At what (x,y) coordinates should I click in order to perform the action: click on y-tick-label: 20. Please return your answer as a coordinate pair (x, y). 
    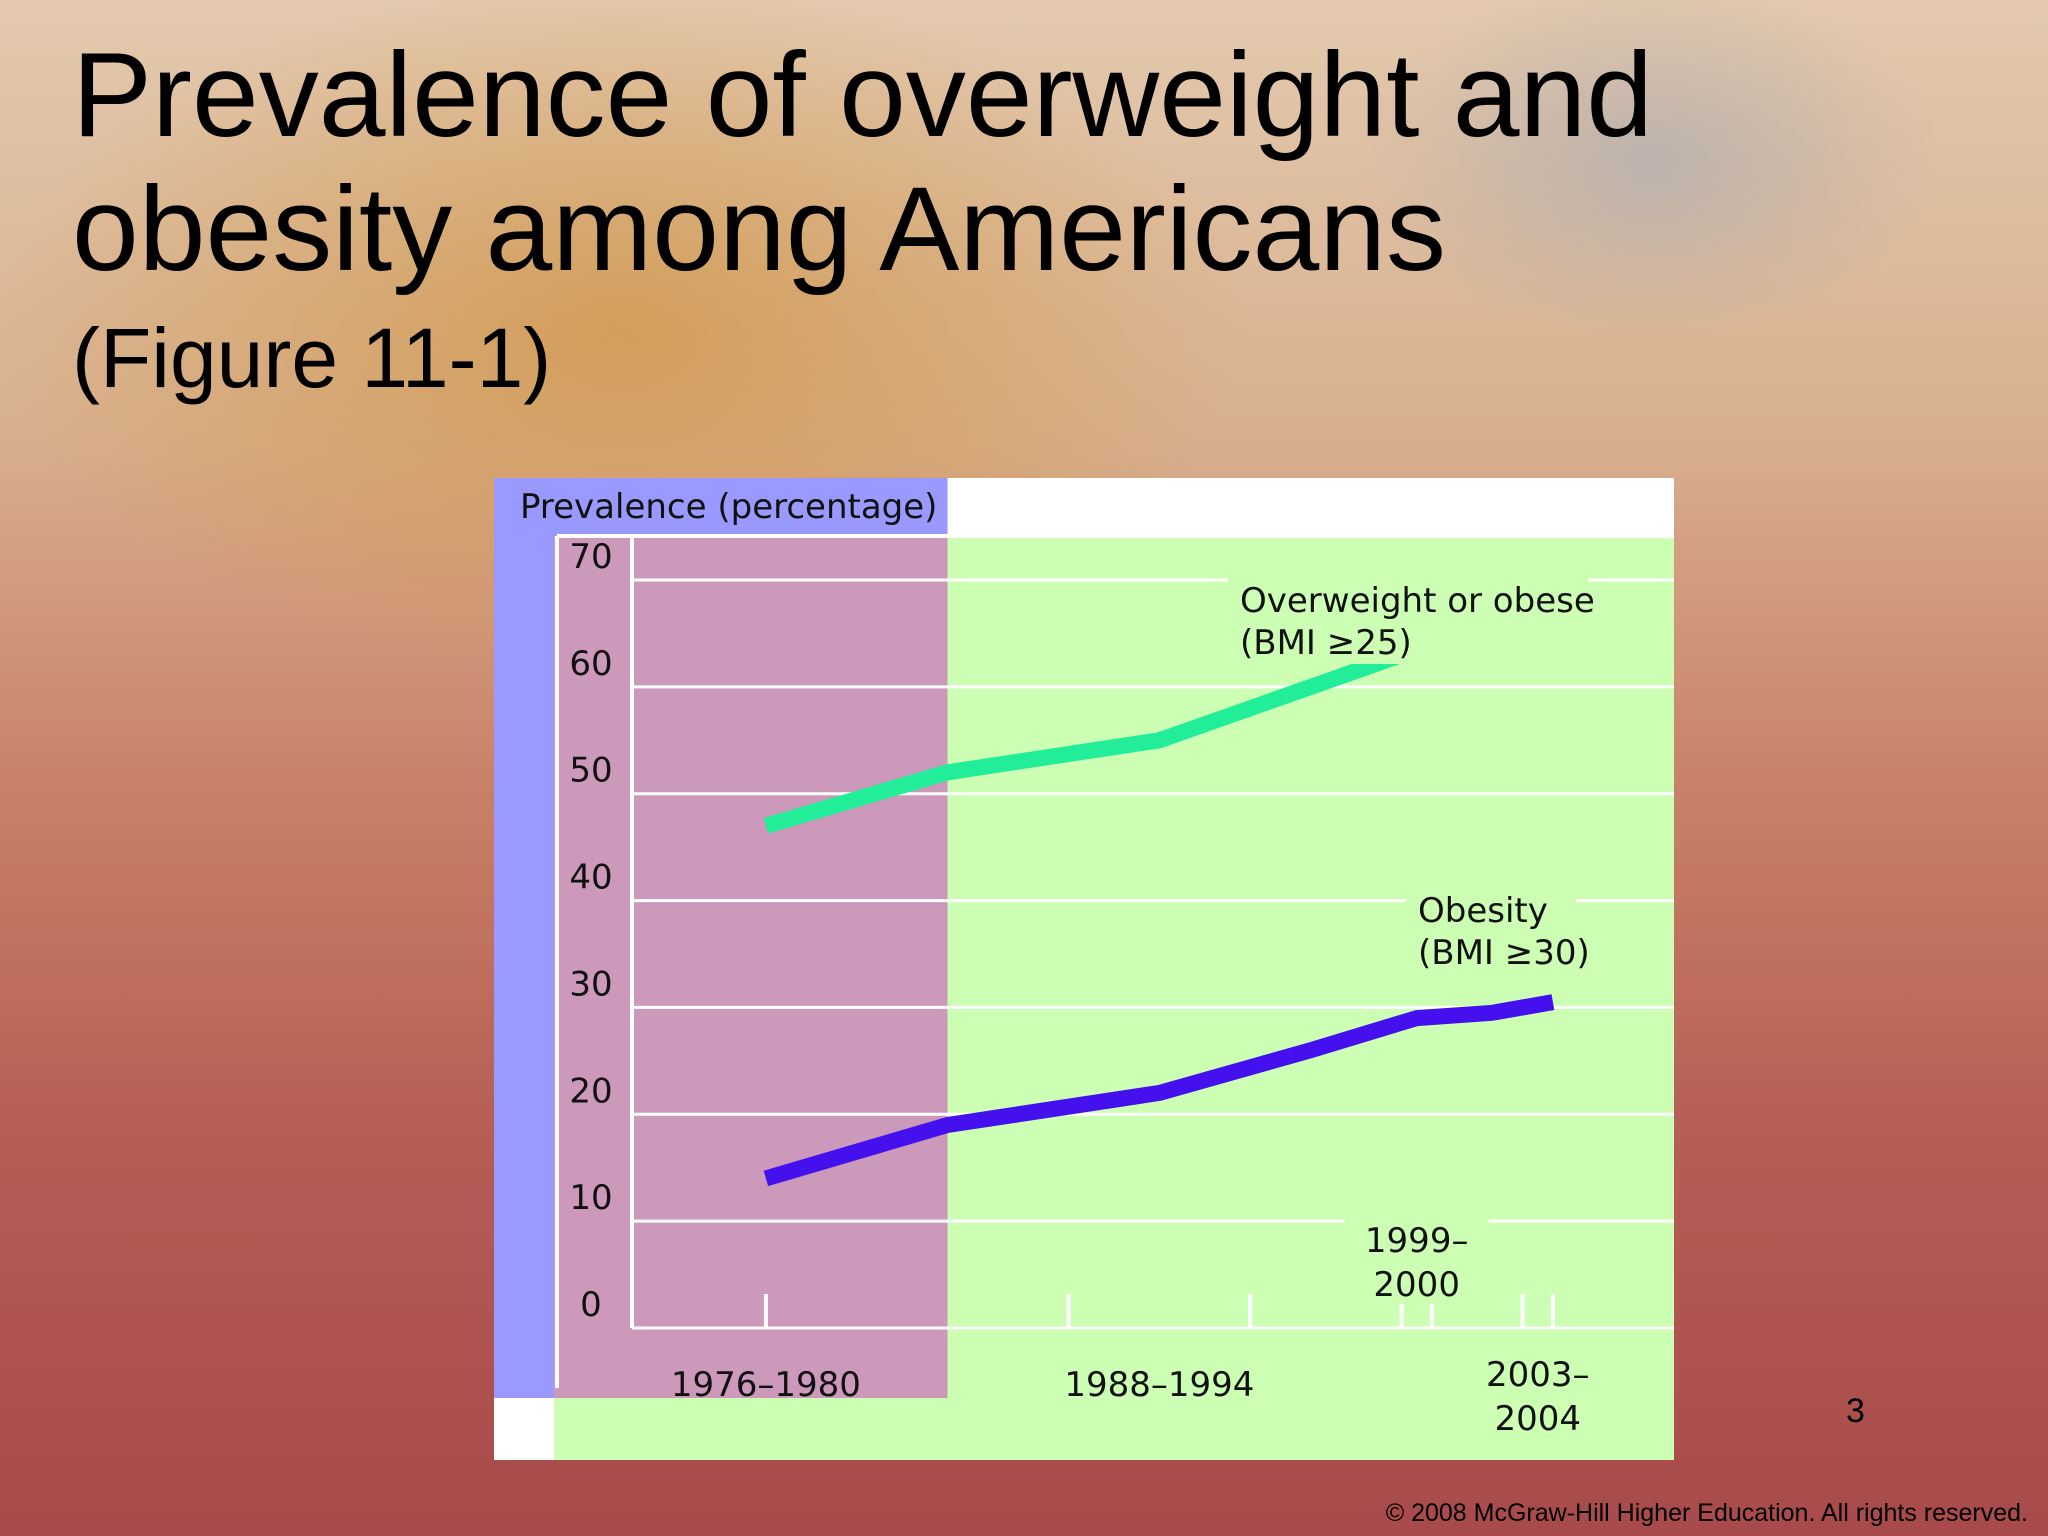
    Looking at the image, I should click on (590, 1091).